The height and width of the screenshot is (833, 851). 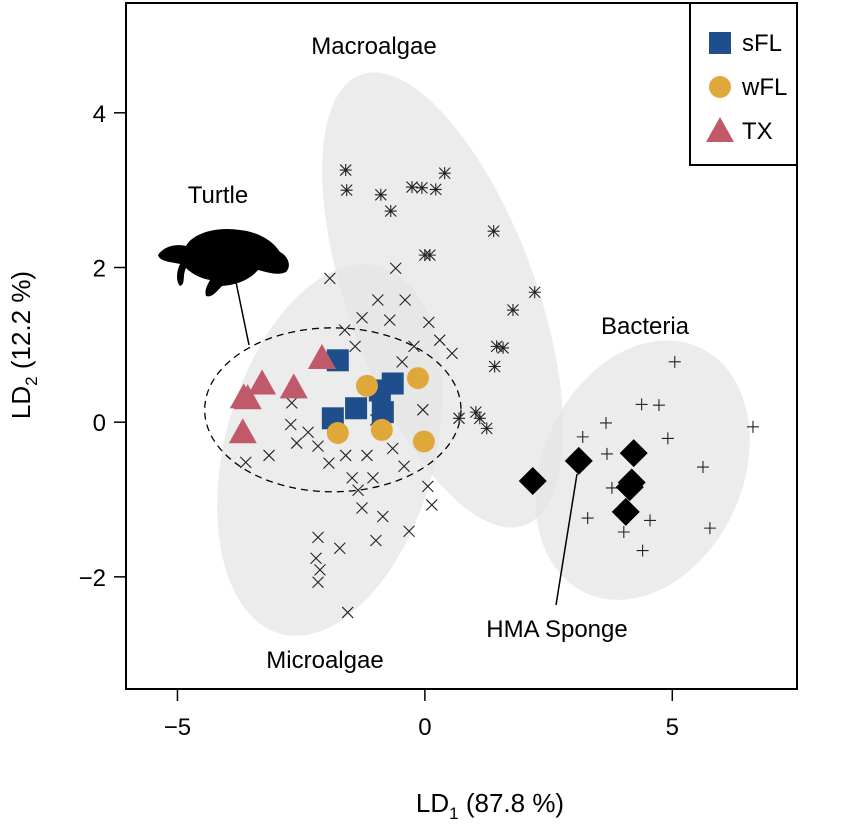 What do you see at coordinates (23, 345) in the screenshot?
I see `y-axis-label: LD2 (12.2 %)` at bounding box center [23, 345].